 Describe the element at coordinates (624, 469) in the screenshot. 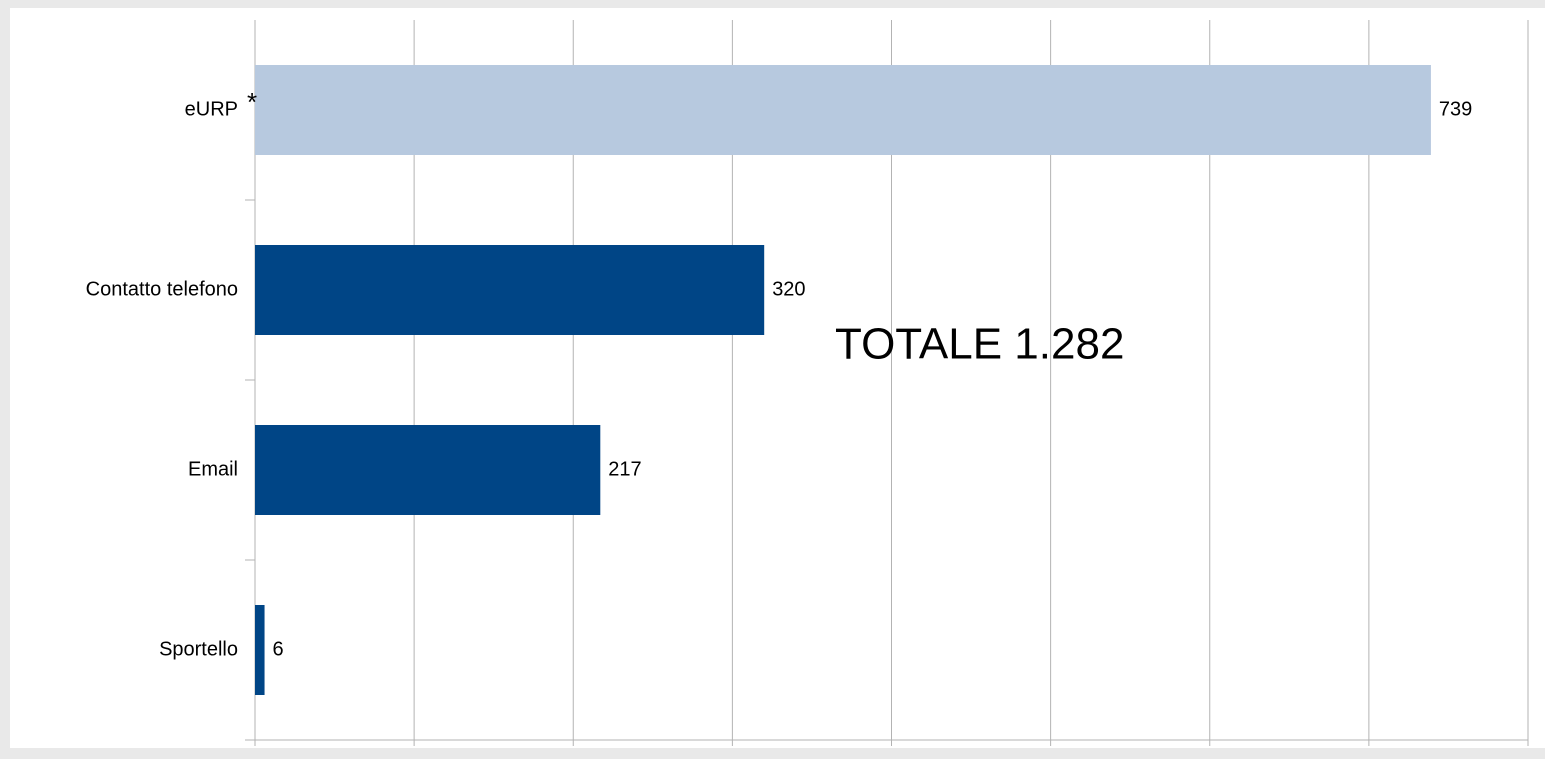

I see `value-label: 217` at that location.